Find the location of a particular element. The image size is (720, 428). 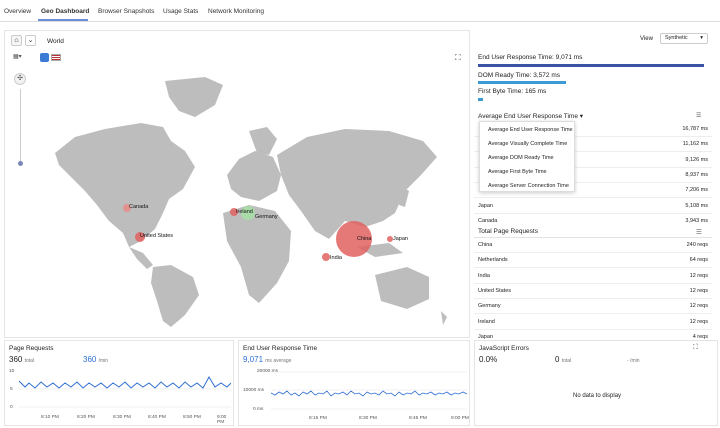

map-label-germany: Germany is located at coordinates (266, 217).